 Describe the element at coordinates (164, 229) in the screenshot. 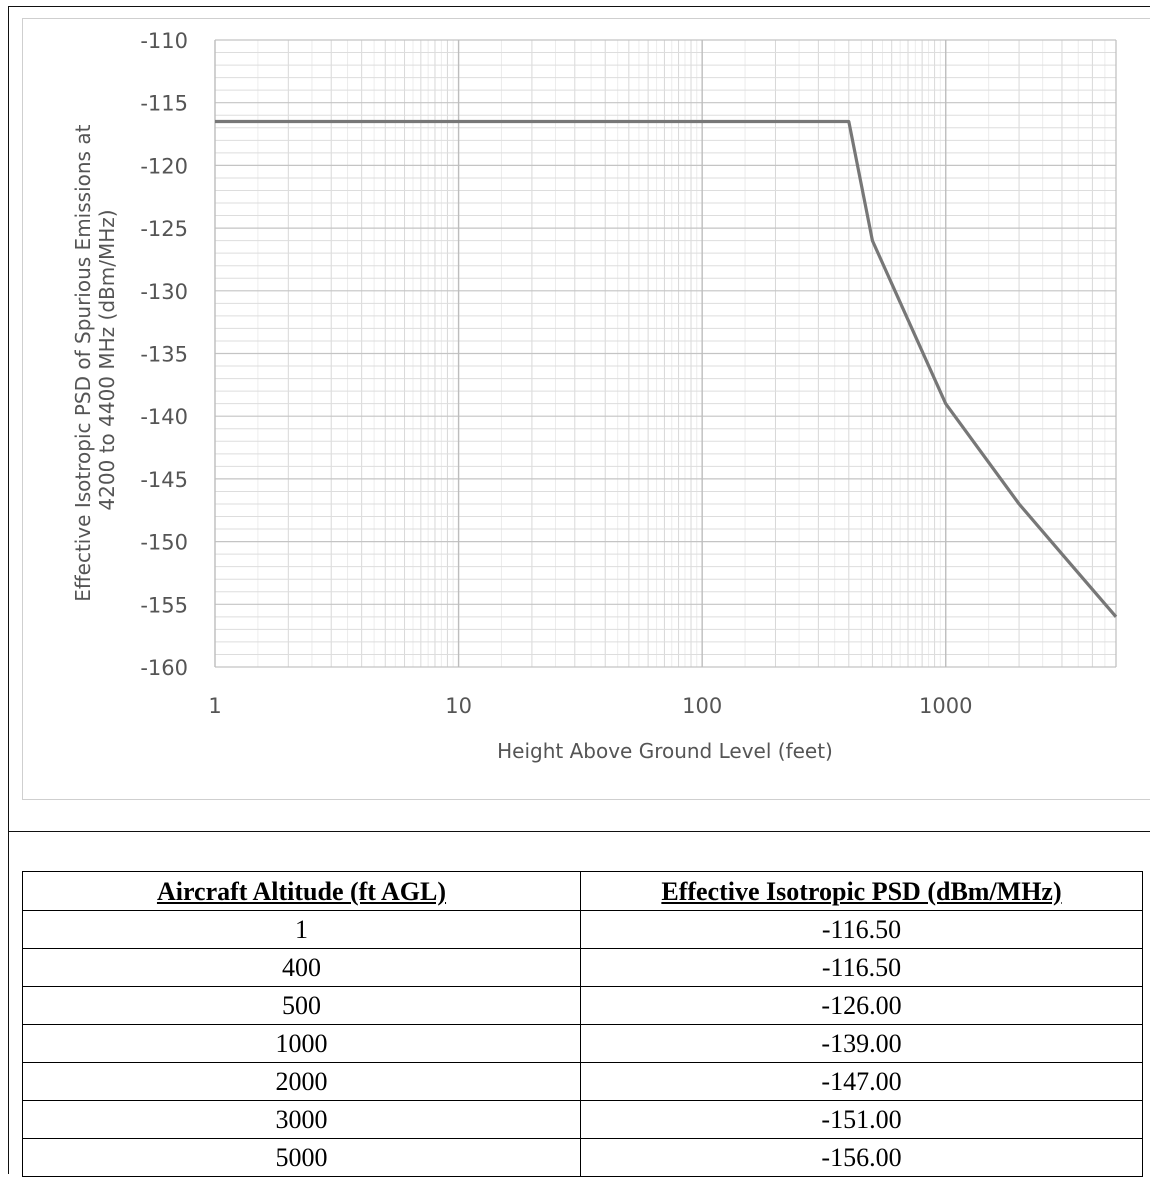

I see `y-tick-label: -125` at that location.